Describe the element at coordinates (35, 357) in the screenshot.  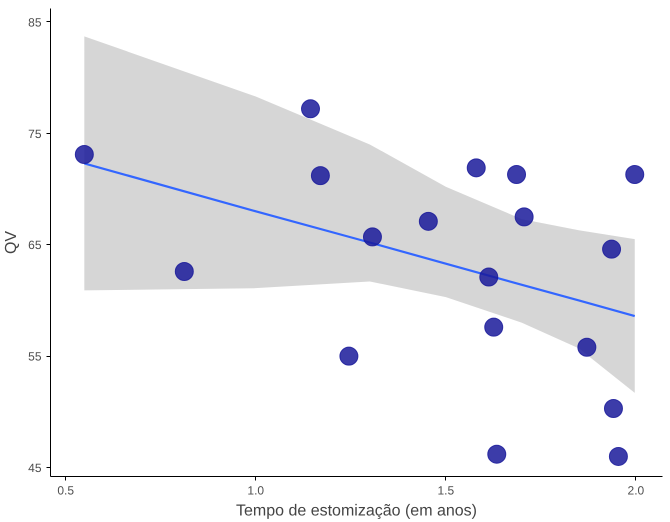
I see `y-tick-label: 55` at that location.